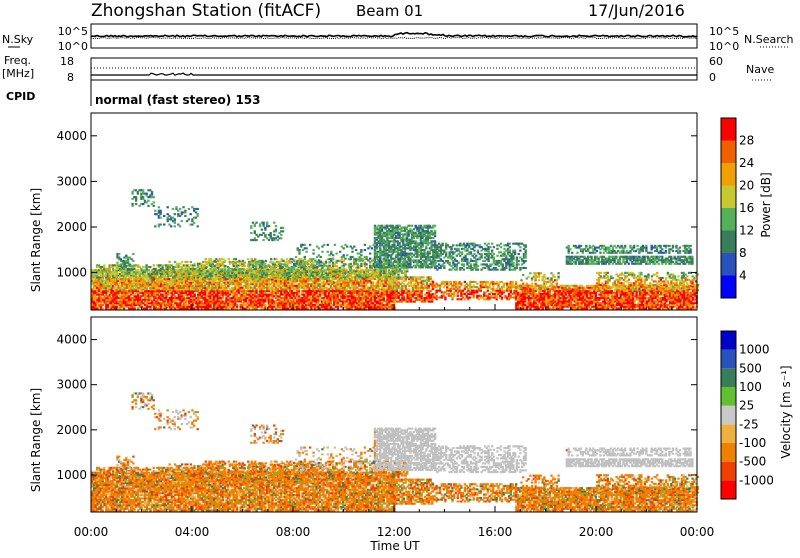 The image size is (800, 558). What do you see at coordinates (636, 10) in the screenshot?
I see `date-label: 17/Jun/2016` at bounding box center [636, 10].